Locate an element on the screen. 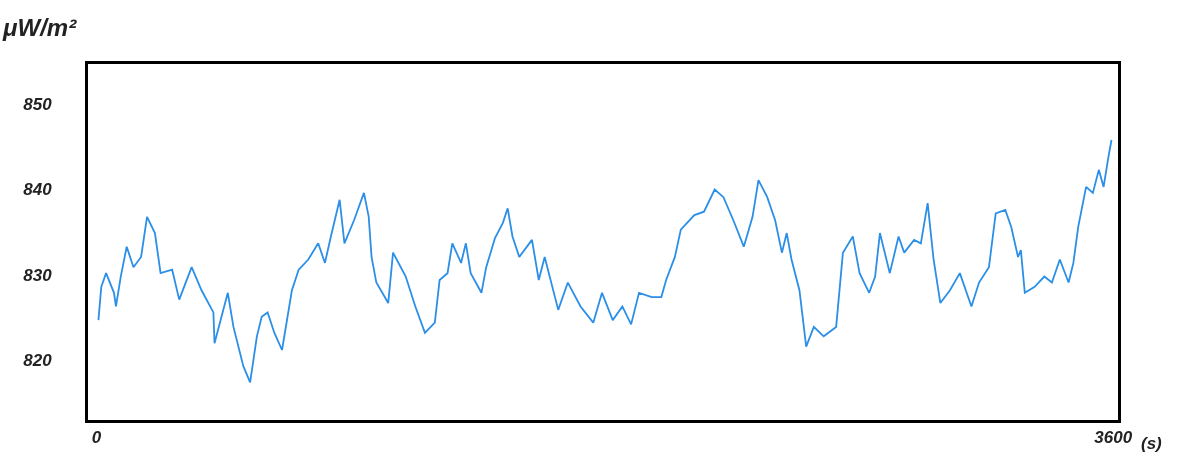 Image resolution: width=1178 pixels, height=465 pixels. x-tick-label: 0 is located at coordinates (96, 438).